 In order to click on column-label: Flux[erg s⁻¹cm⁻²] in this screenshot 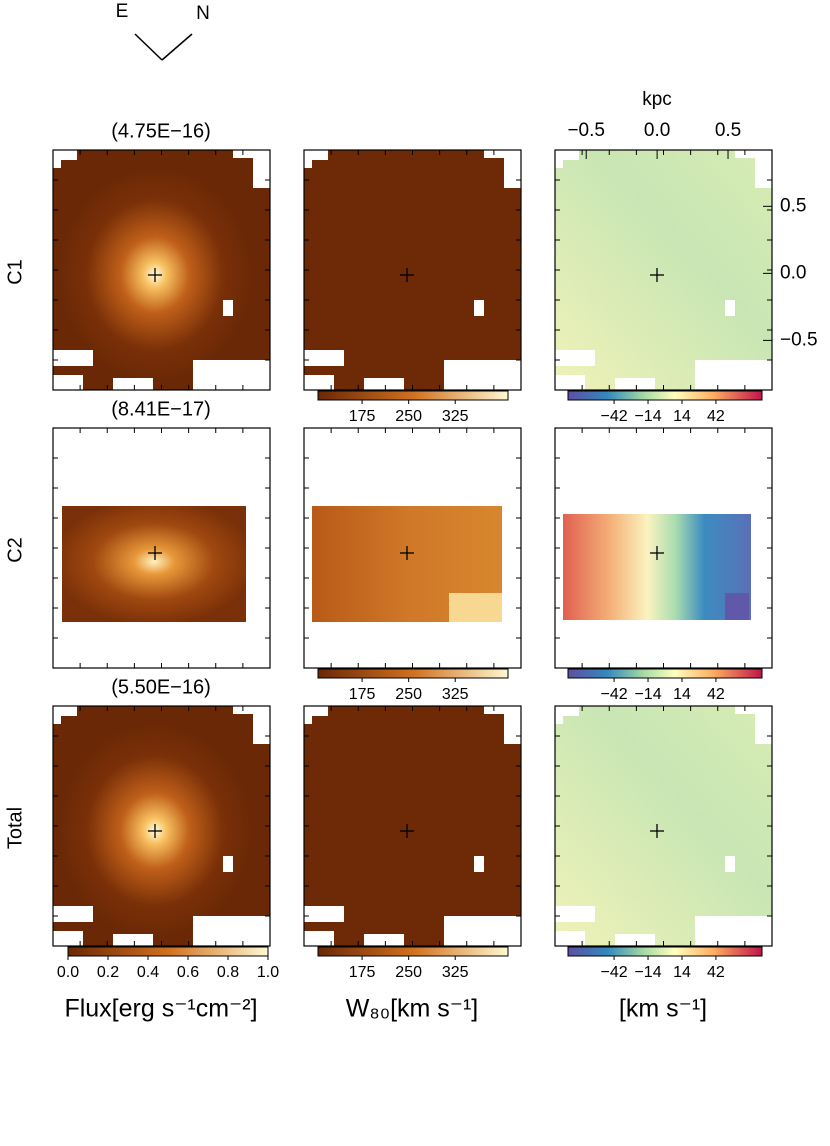, I will do `click(160, 1009)`.